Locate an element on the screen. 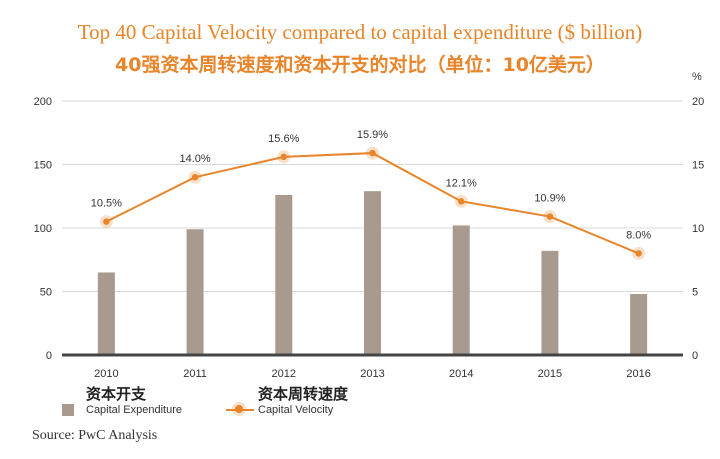 The image size is (720, 459). x-tick-label: 2010 is located at coordinates (106, 374).